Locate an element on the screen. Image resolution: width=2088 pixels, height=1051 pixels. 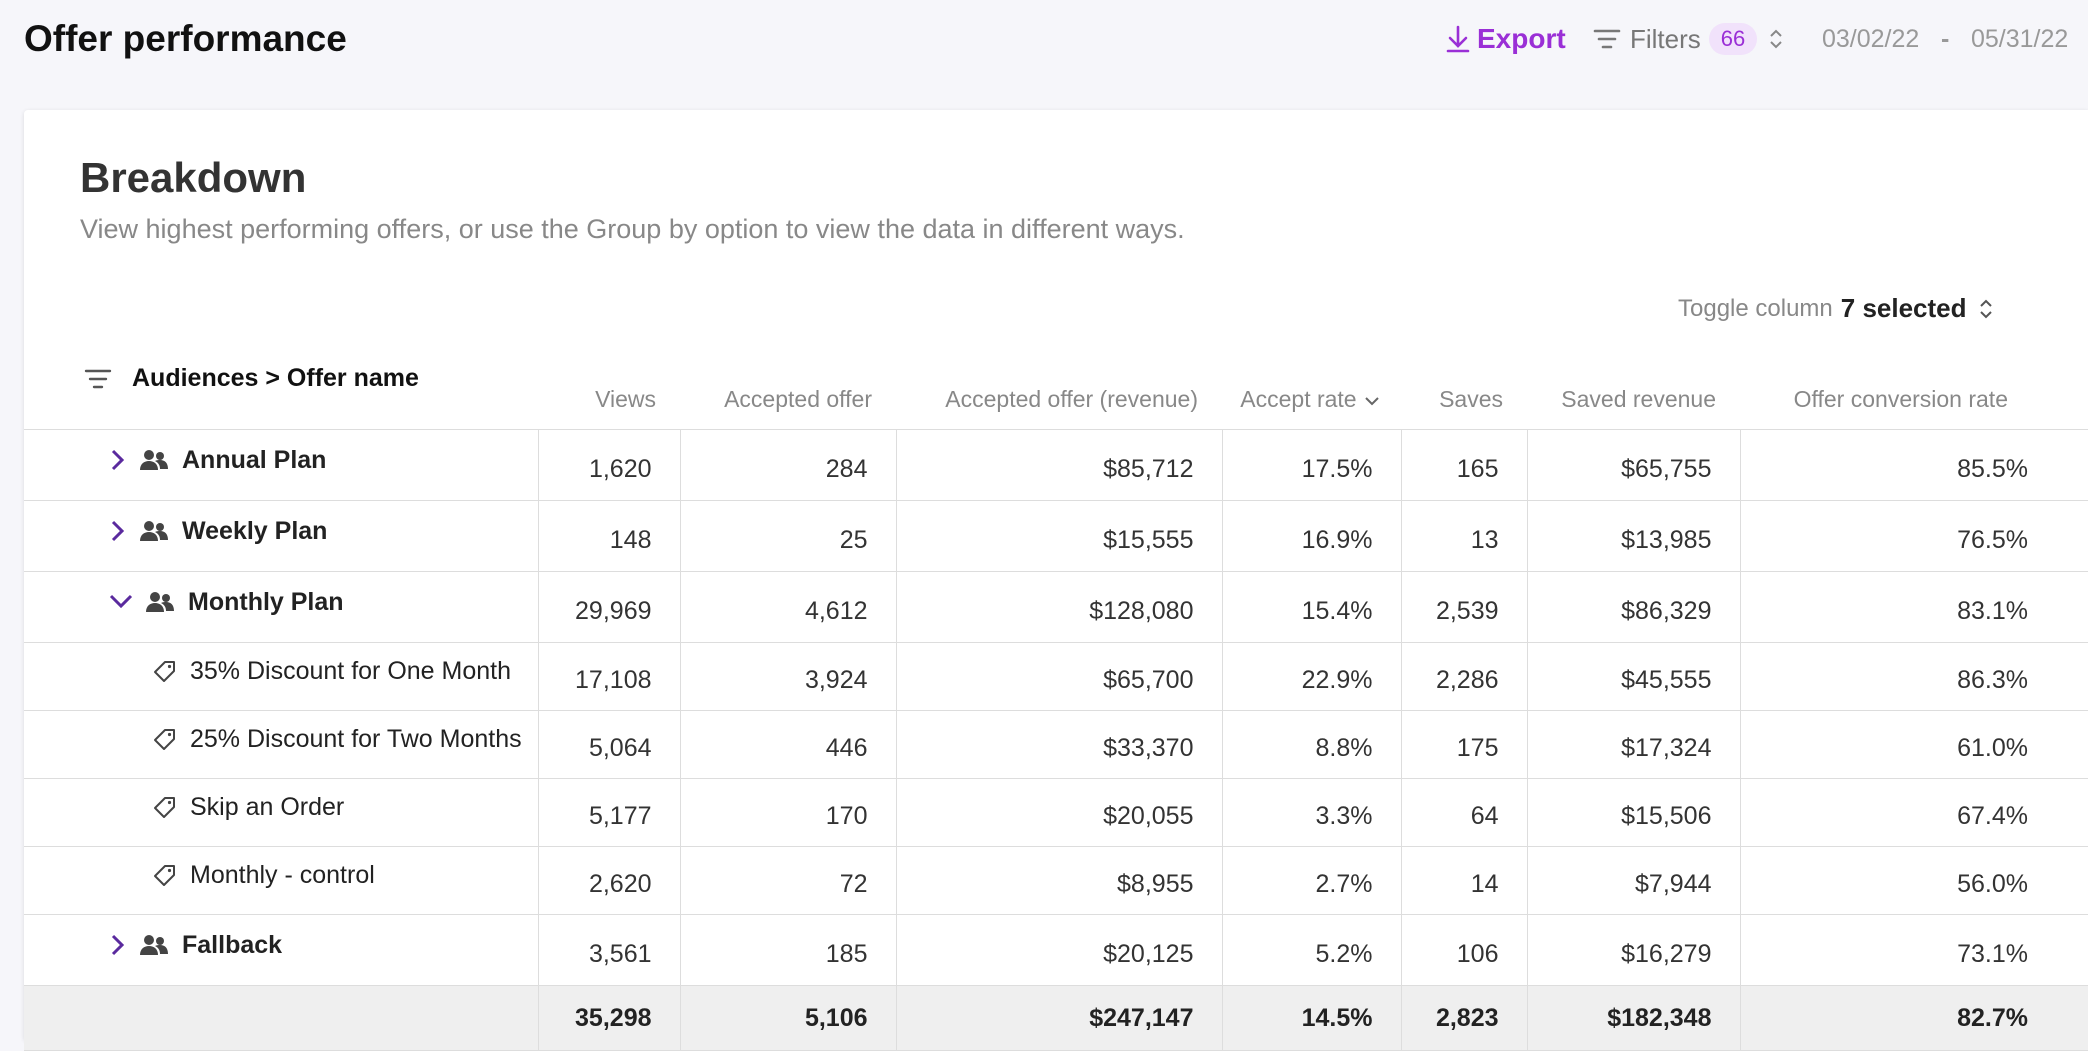
value-cell: 3.3% is located at coordinates (1312, 812).